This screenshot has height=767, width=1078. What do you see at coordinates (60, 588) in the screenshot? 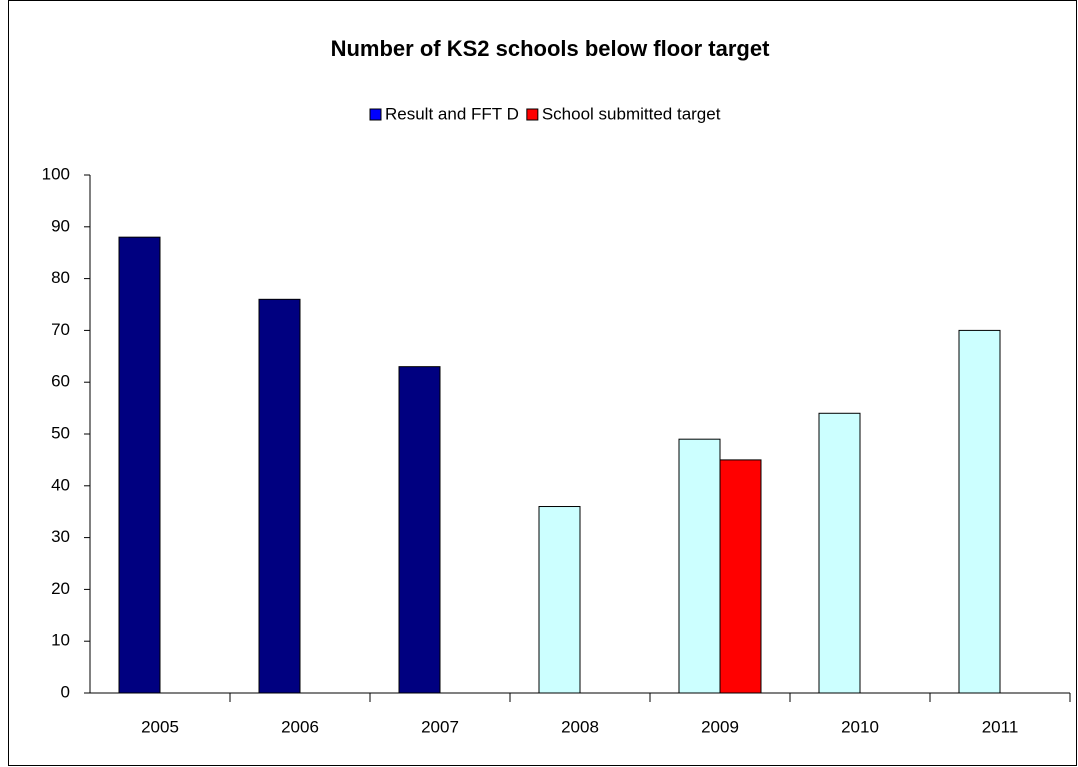
I see `y-tick-label: 20` at bounding box center [60, 588].